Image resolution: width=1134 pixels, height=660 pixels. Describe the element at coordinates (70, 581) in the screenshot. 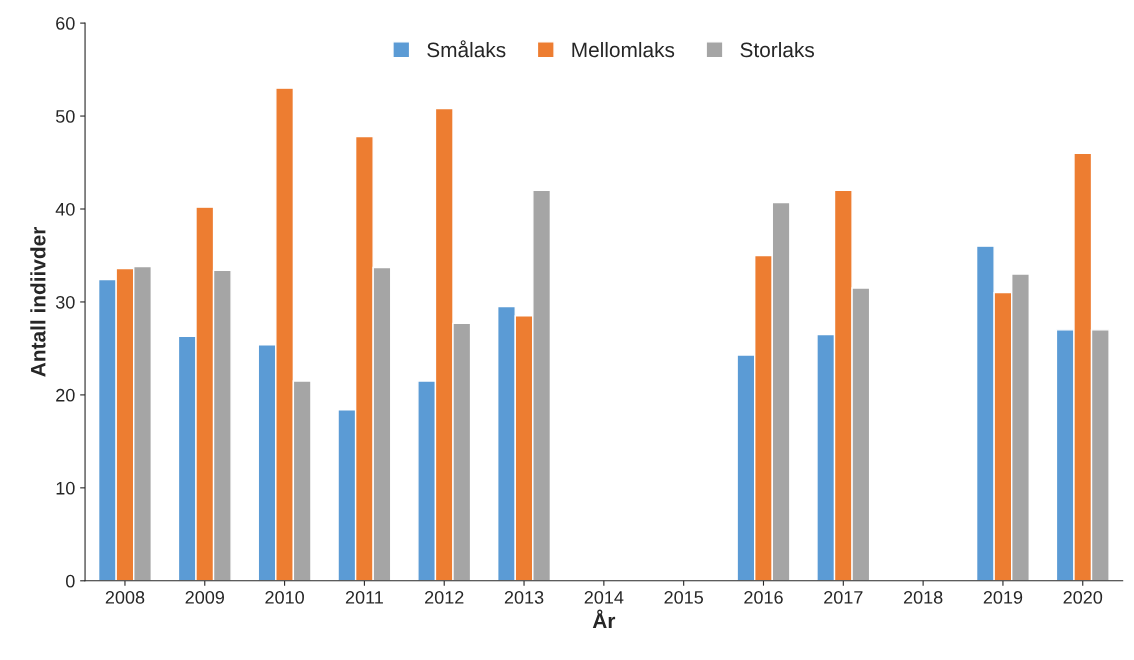

I see `y-tick-label: 0` at that location.